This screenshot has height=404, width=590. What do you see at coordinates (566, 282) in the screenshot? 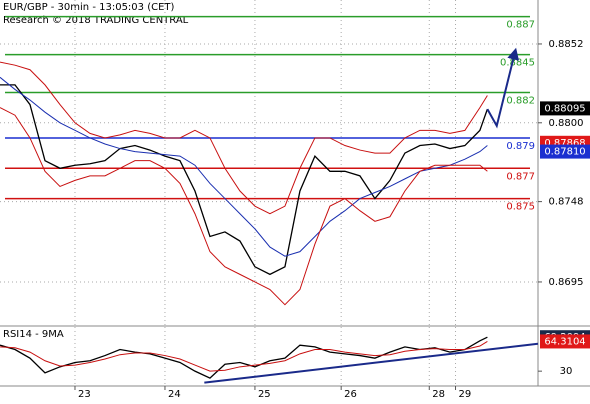
I see `y-tick-label: 0.8695` at bounding box center [566, 282].